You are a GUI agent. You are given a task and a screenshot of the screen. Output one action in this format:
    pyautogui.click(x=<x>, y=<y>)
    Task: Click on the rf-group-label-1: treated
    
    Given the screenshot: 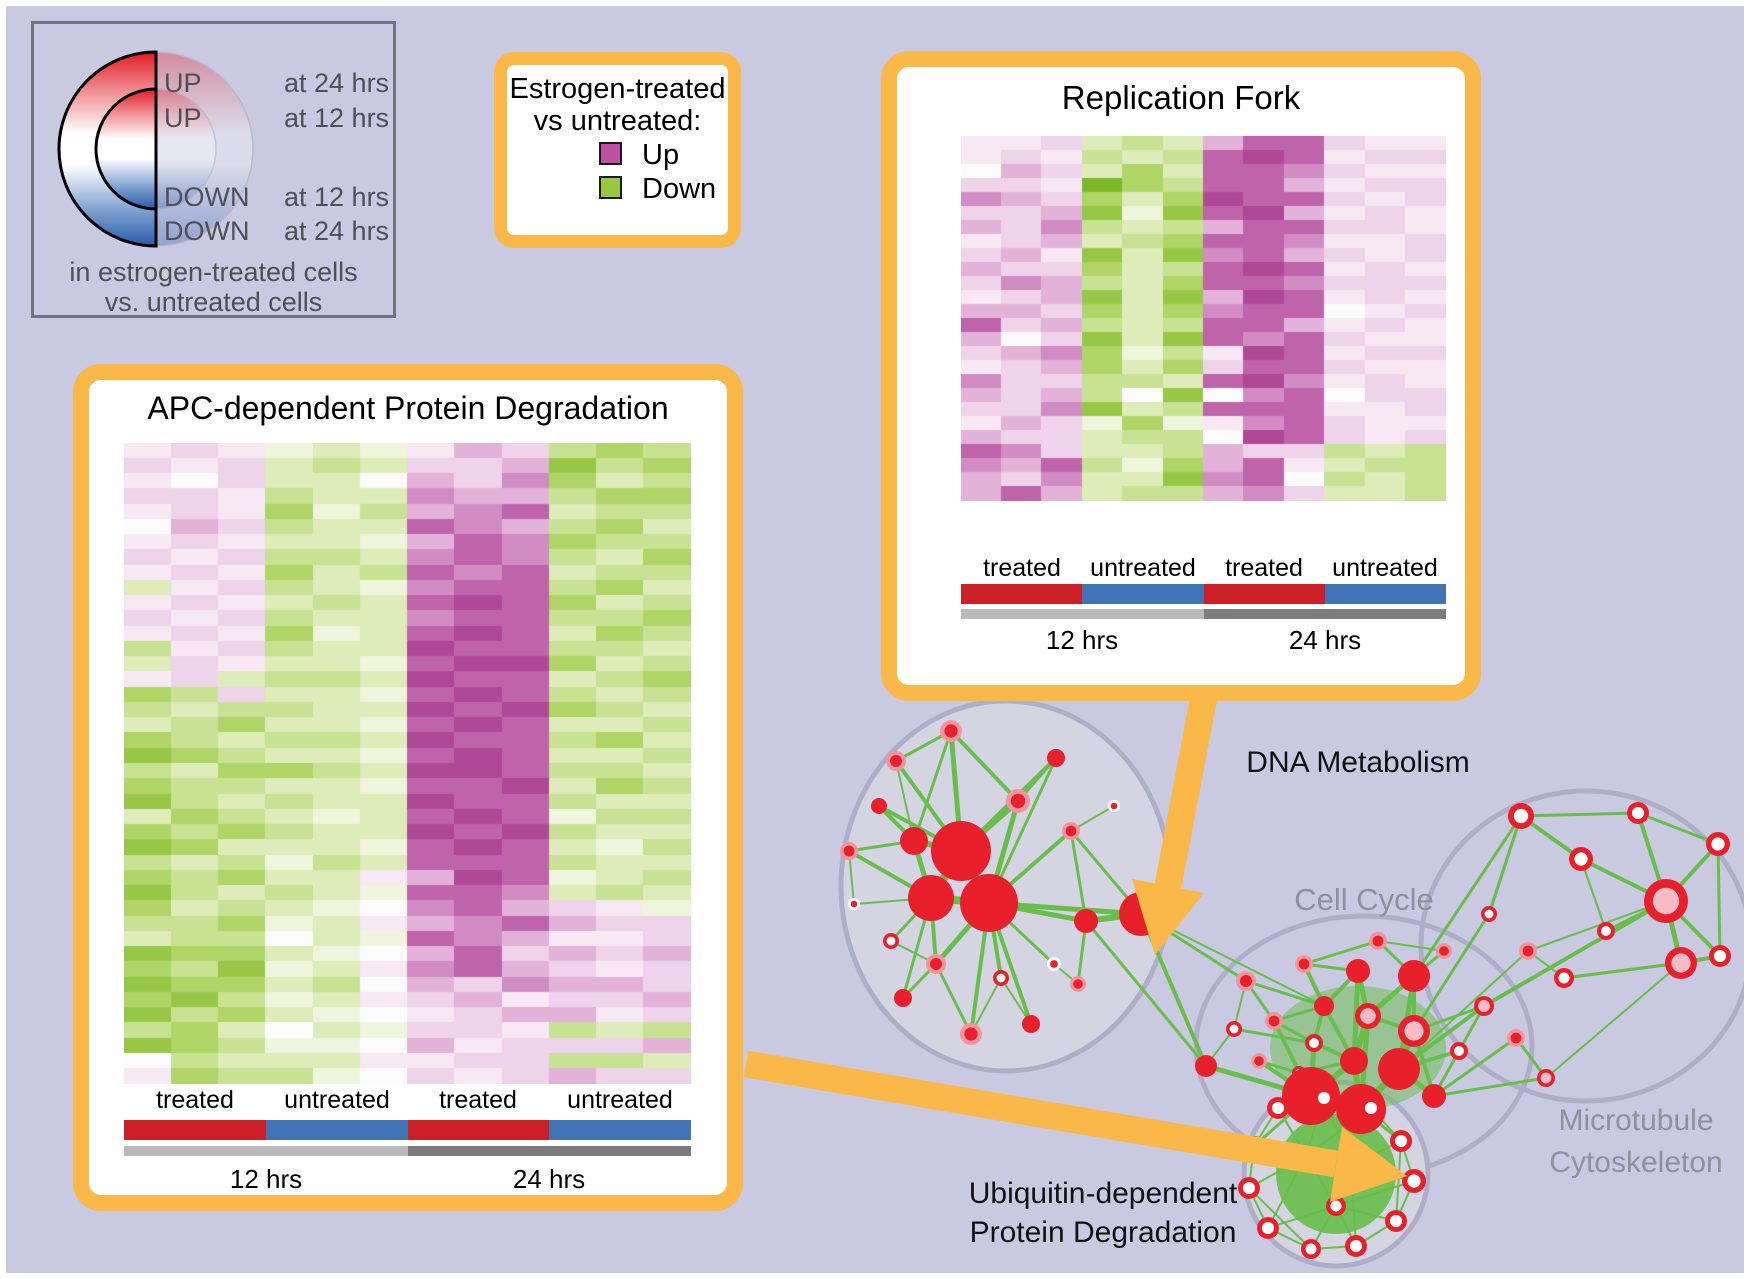 What is the action you would take?
    pyautogui.click(x=1022, y=568)
    